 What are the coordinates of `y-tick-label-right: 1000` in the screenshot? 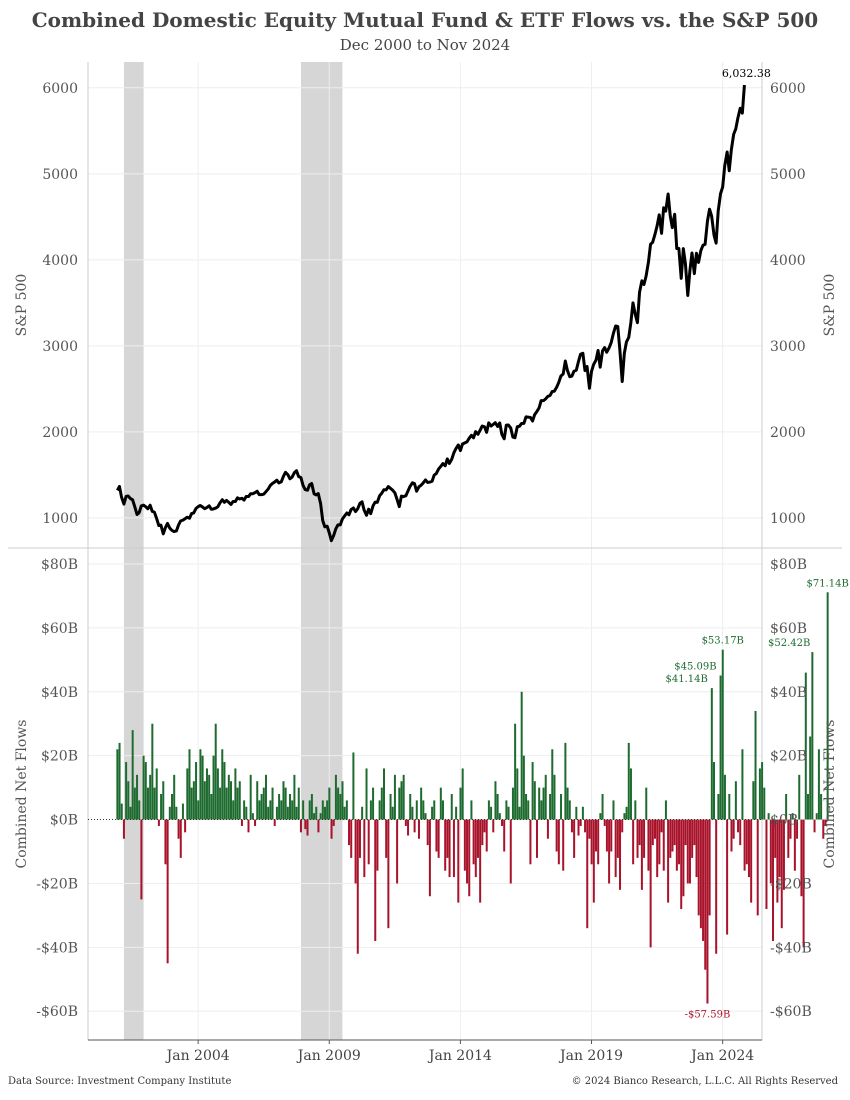 It's located at (788, 519).